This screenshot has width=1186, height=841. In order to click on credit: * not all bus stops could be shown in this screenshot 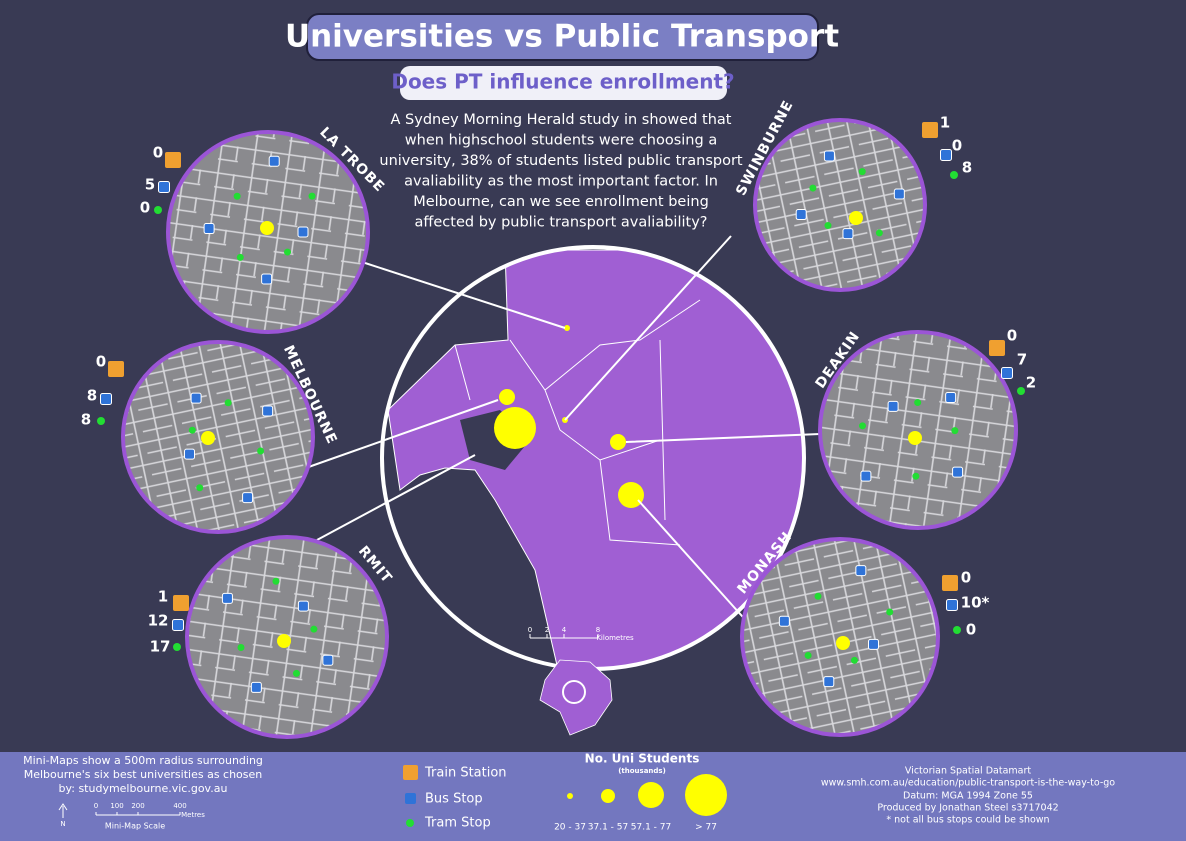, I will do `click(967, 820)`.